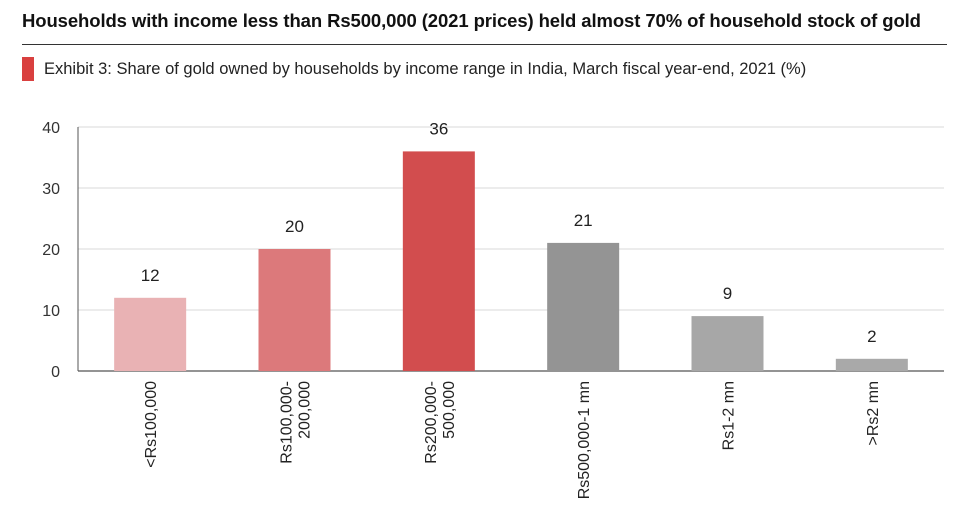 The image size is (969, 530). What do you see at coordinates (727, 293) in the screenshot?
I see `data-label: 9` at bounding box center [727, 293].